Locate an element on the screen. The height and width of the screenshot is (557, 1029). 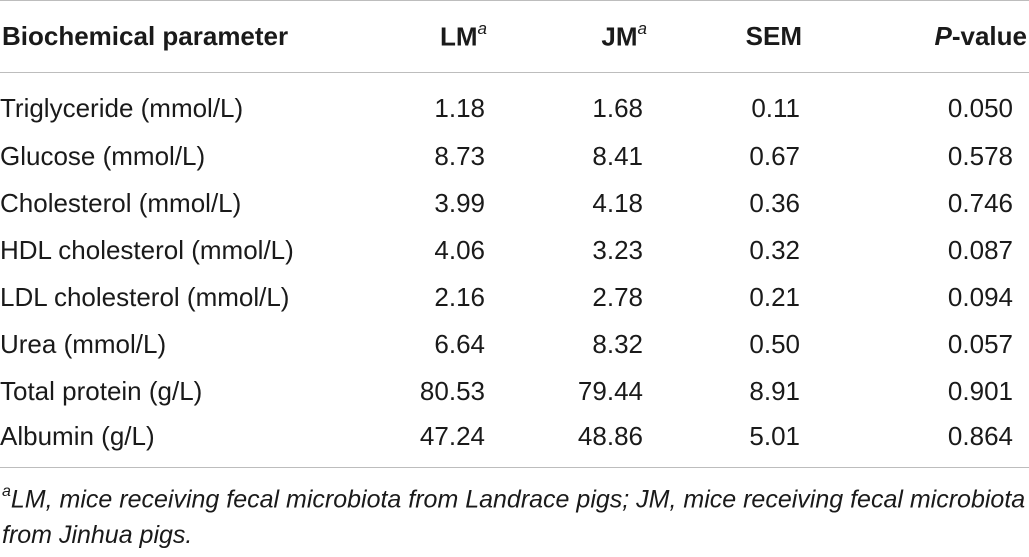
table-row: Total protein (g/L) 80.53 79.44 8.91 0.901 is located at coordinates (514, 391).